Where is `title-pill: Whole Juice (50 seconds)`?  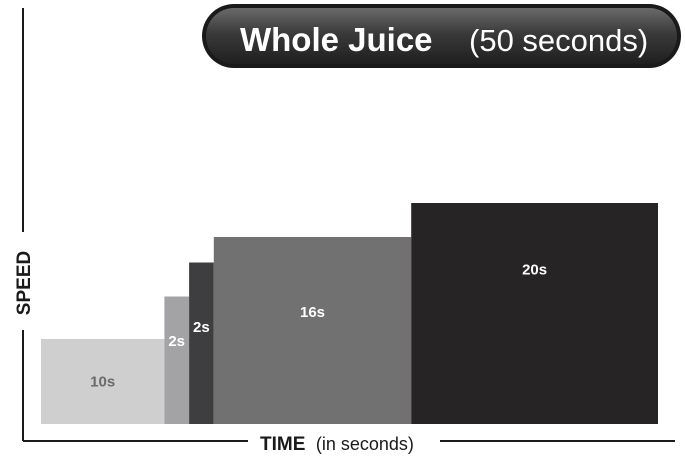 title-pill: Whole Juice (50 seconds) is located at coordinates (441, 36).